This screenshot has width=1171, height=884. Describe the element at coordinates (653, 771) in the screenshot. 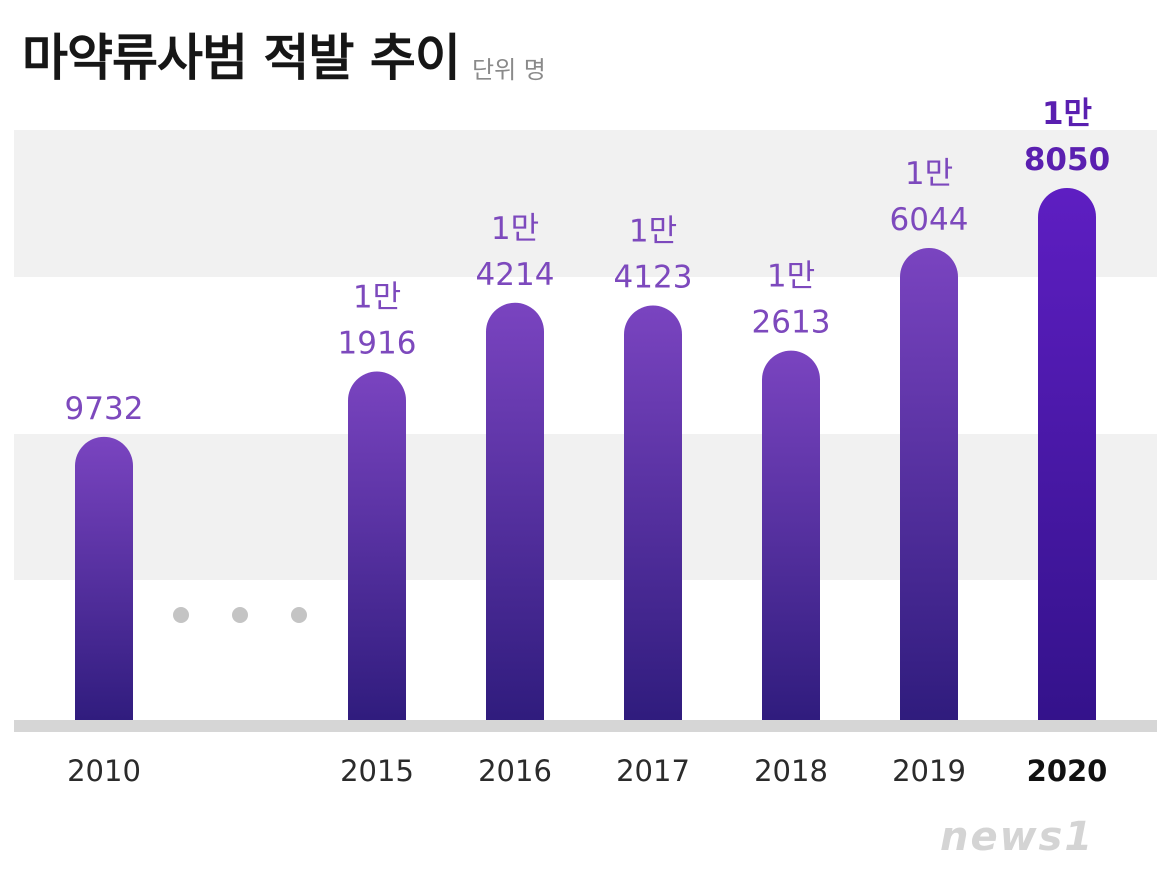

I see `x-tick-2017: 2017` at that location.